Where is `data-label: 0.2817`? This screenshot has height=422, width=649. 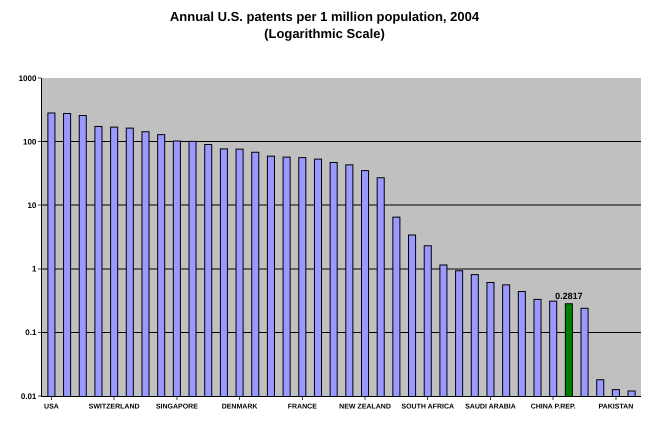 data-label: 0.2817 is located at coordinates (569, 295).